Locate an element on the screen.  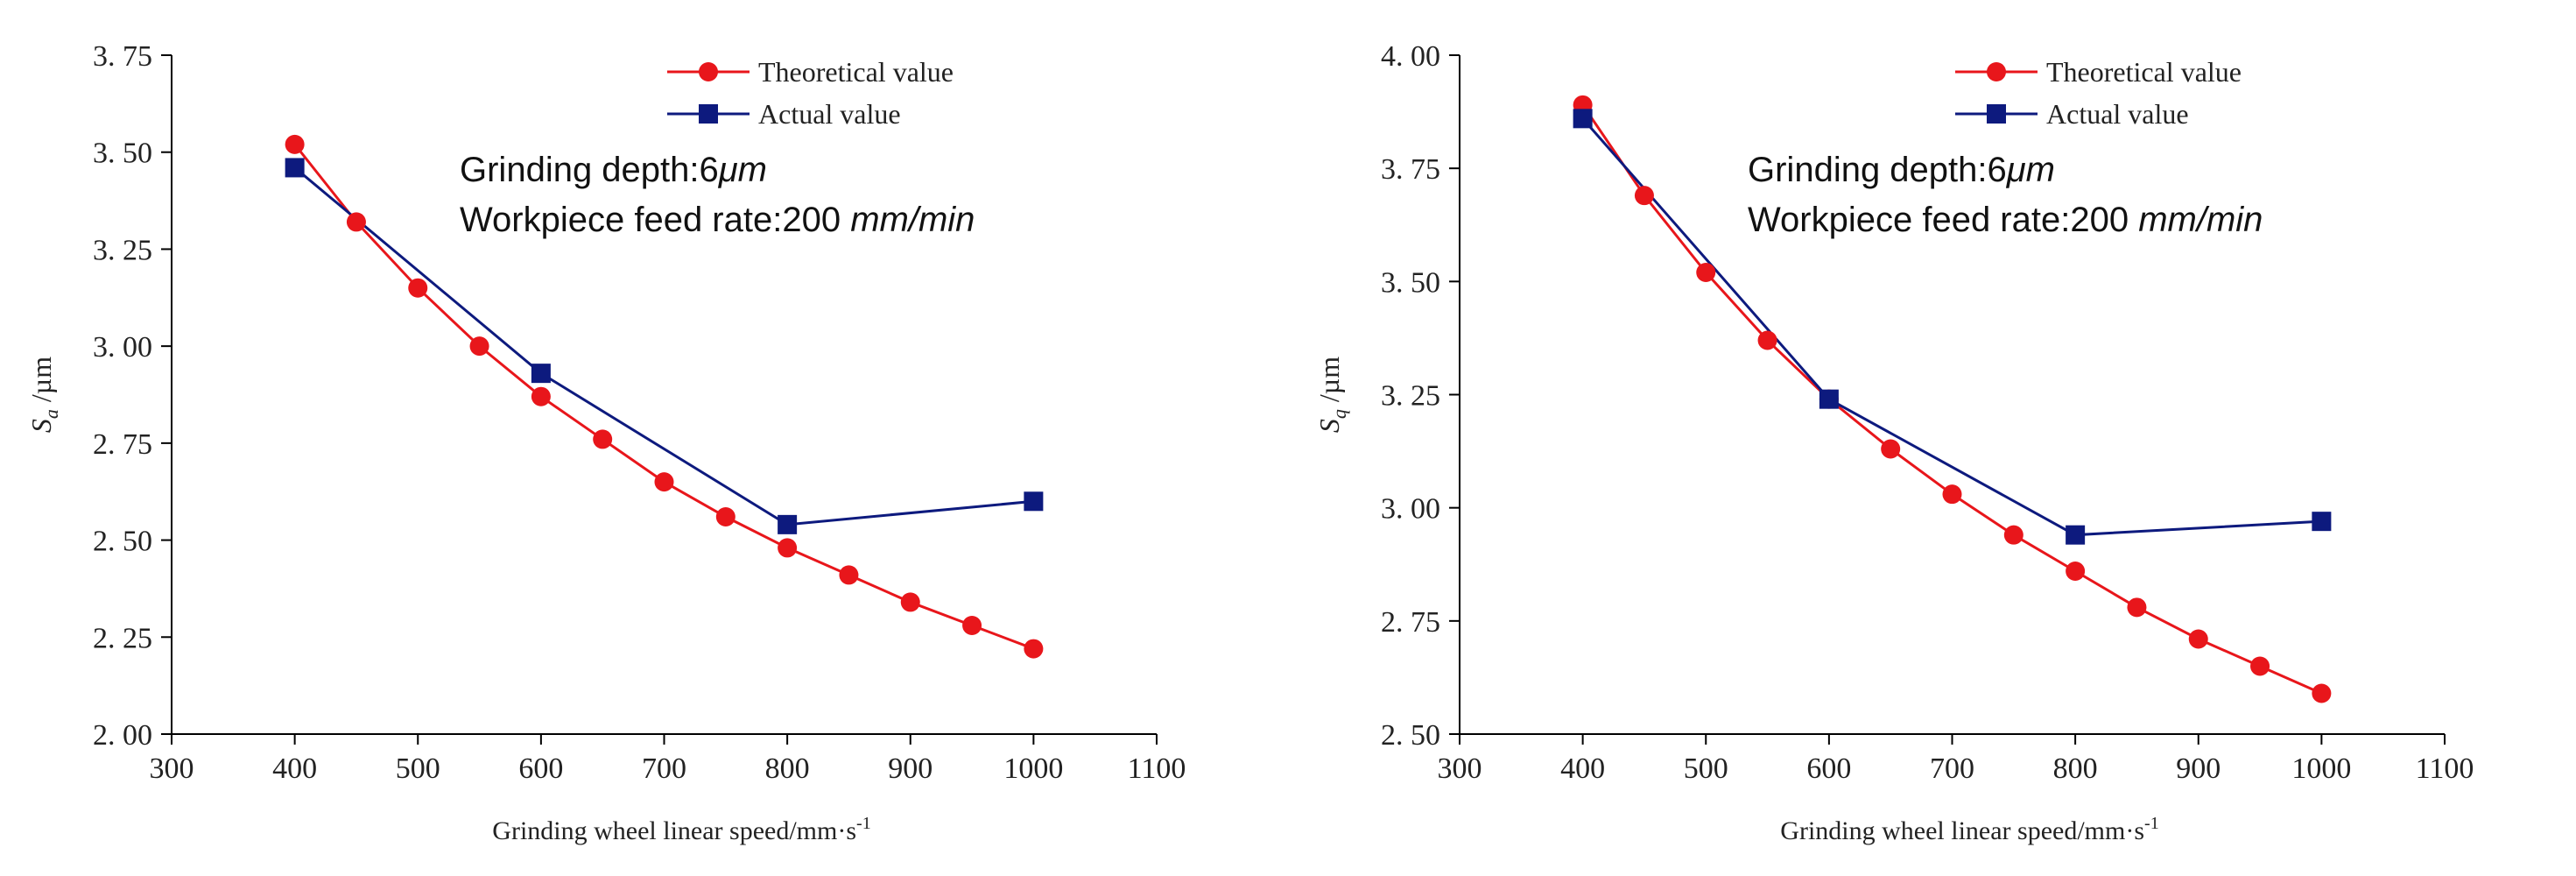
y-axis-label: Sq /µm is located at coordinates (1331, 395).